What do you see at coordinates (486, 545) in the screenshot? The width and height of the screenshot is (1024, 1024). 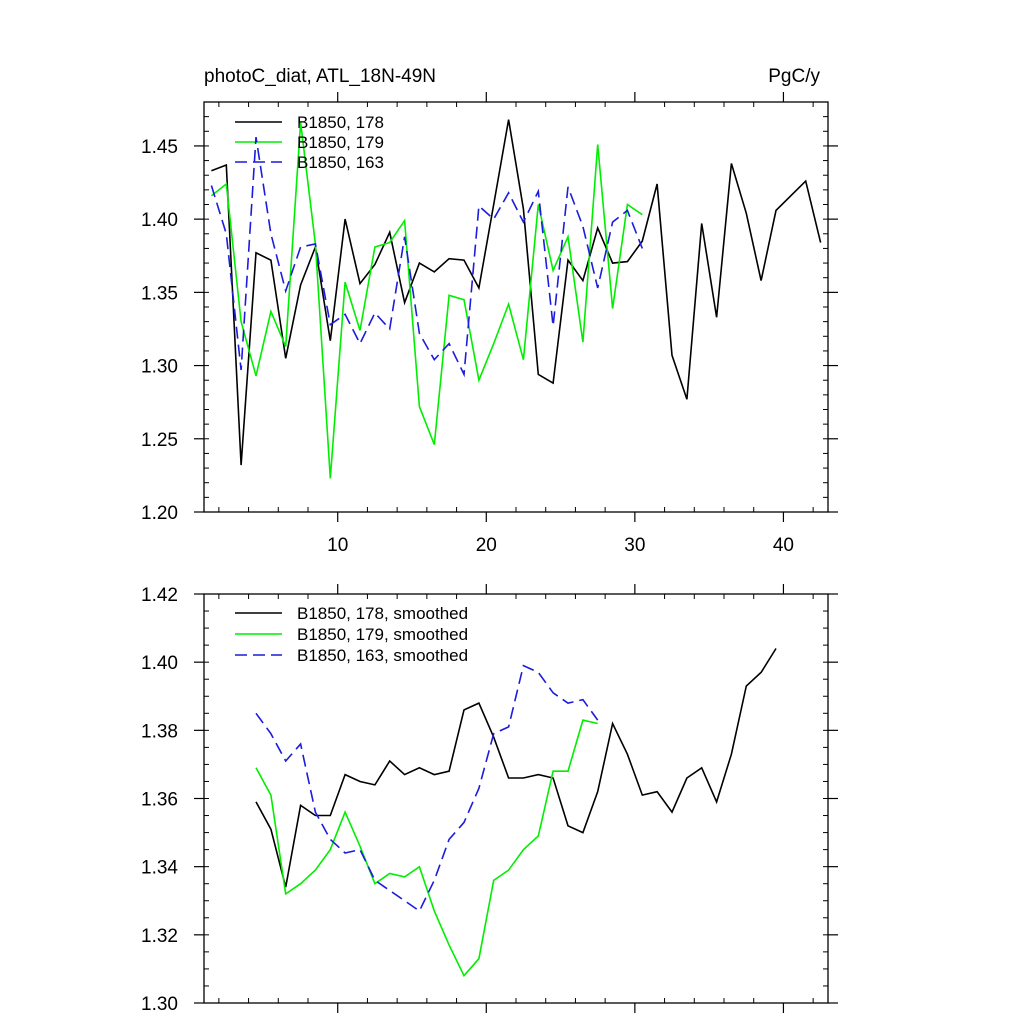 I see `x-tick-label: 20` at bounding box center [486, 545].